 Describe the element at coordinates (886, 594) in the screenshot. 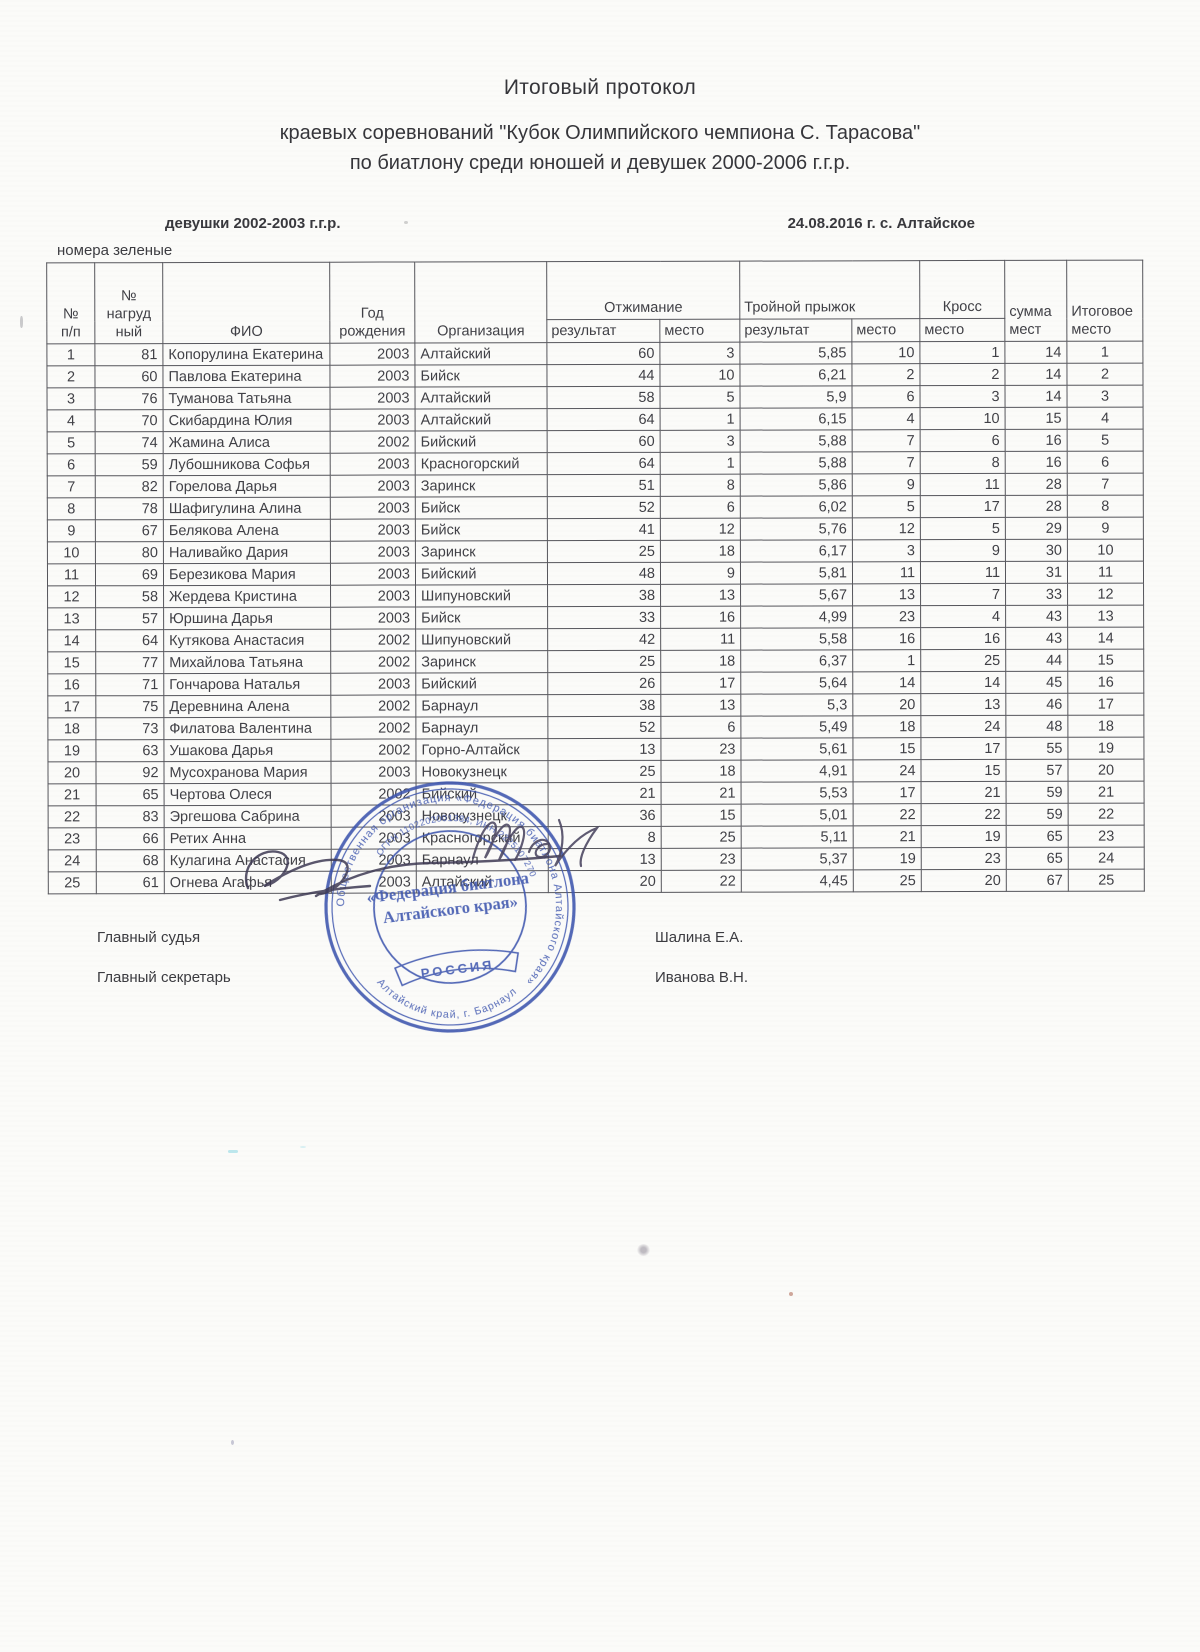

I see `cell-jump-place: 13` at that location.